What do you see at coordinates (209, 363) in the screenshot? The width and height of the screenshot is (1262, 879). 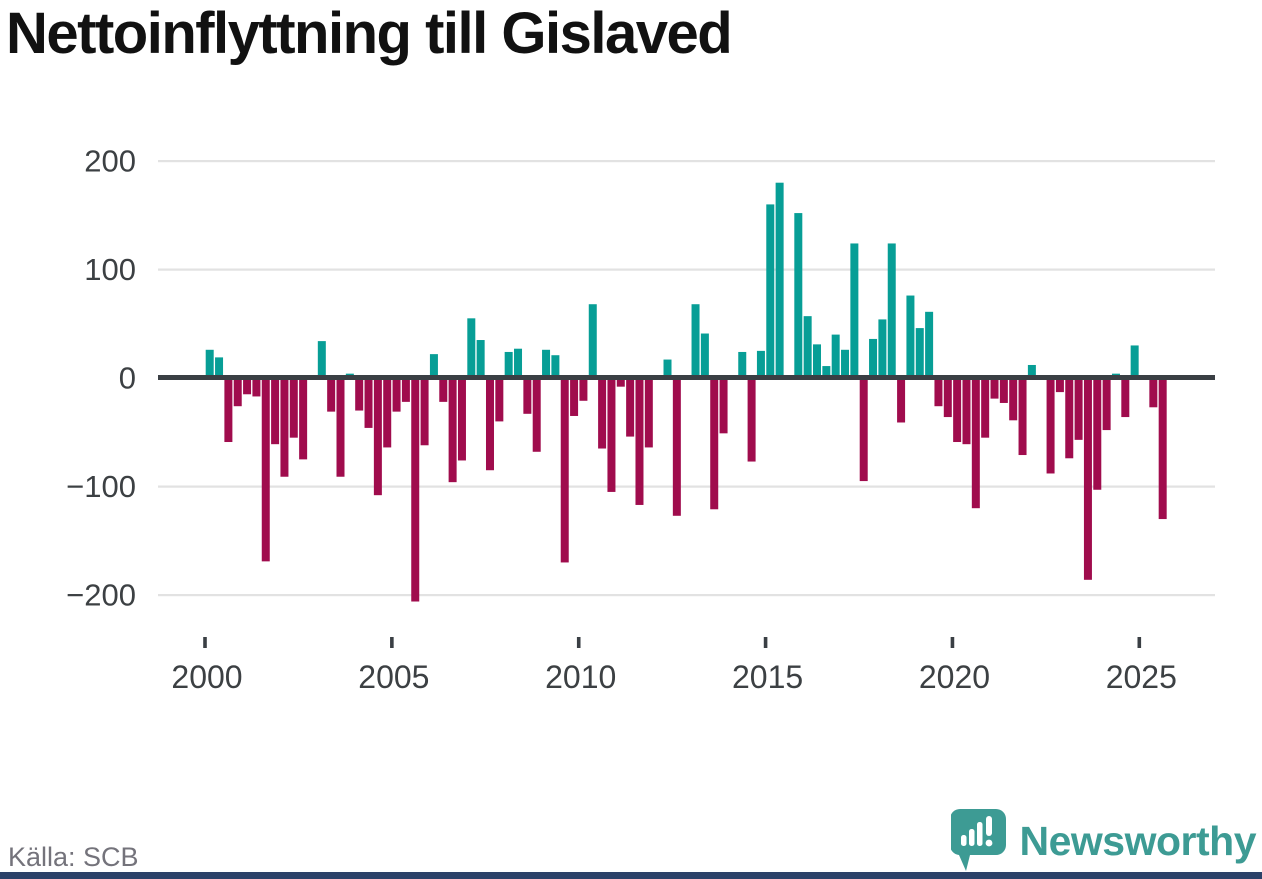 I see `bar-2000Q1` at bounding box center [209, 363].